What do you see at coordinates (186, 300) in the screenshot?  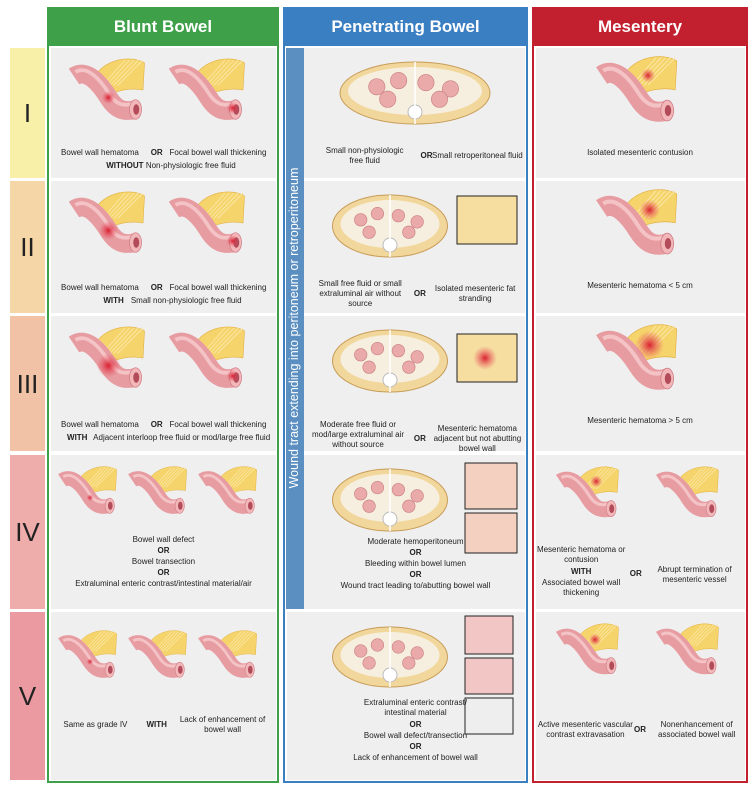 I see `cell-text: Small non-physiologic free fluid` at bounding box center [186, 300].